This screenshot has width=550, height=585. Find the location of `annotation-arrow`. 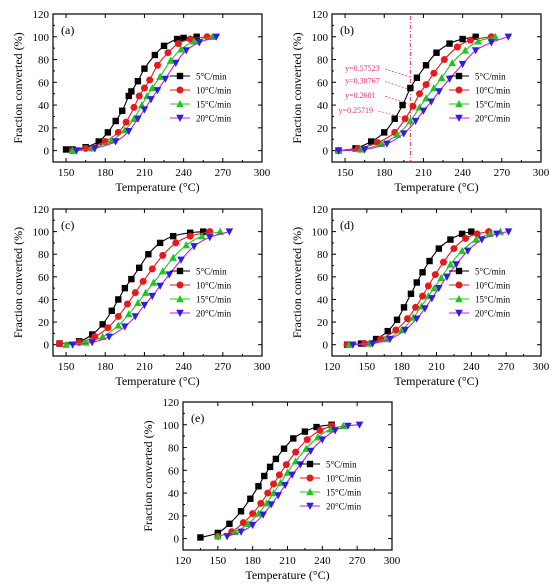

annotation-arrow is located at coordinates (397, 85).